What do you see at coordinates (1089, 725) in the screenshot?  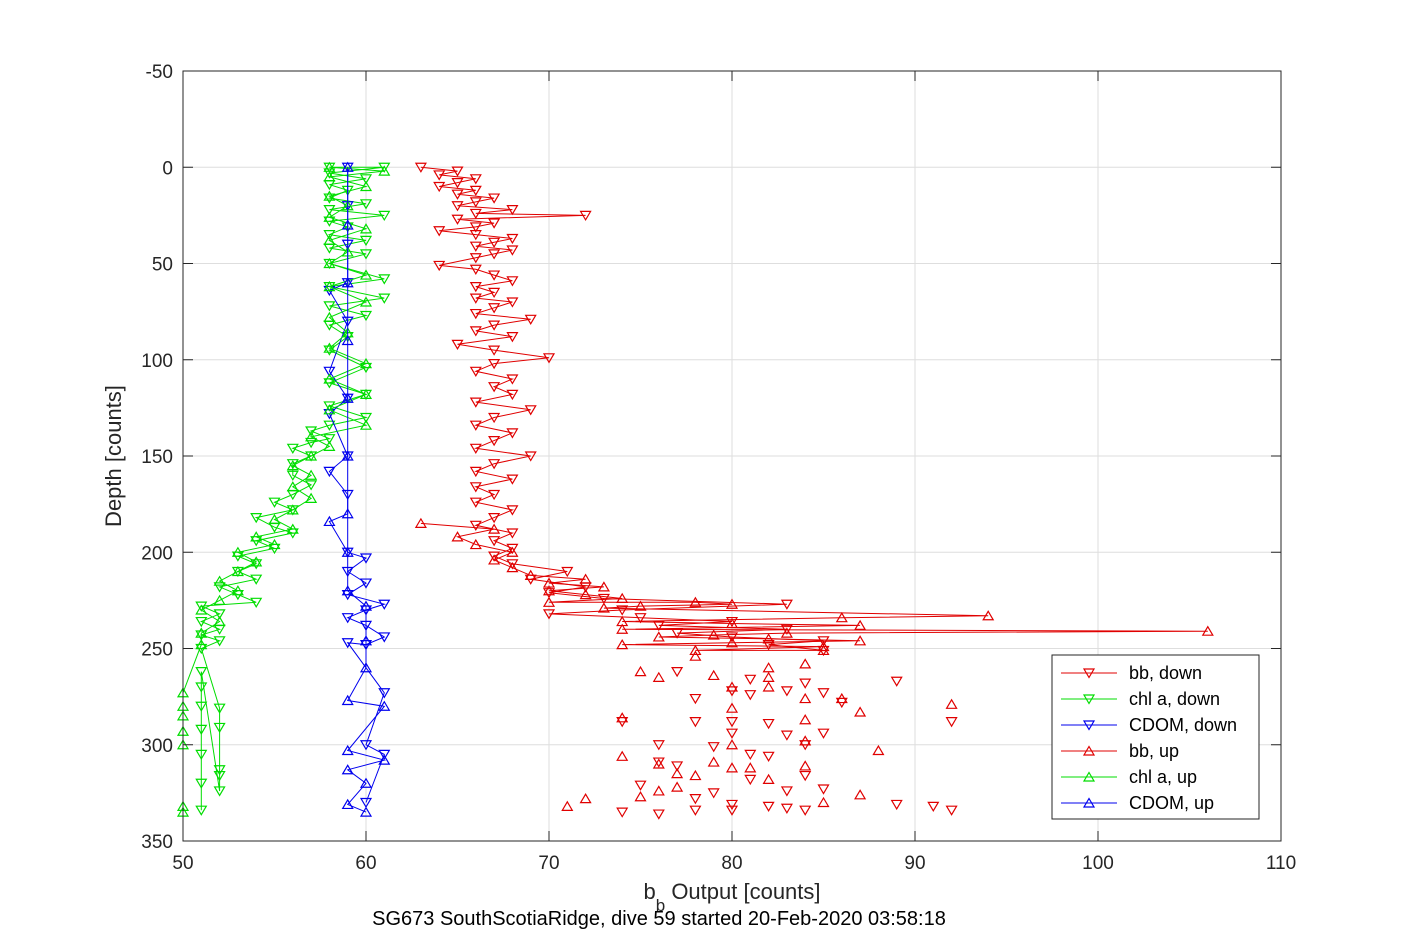 I see `legend-marker` at bounding box center [1089, 725].